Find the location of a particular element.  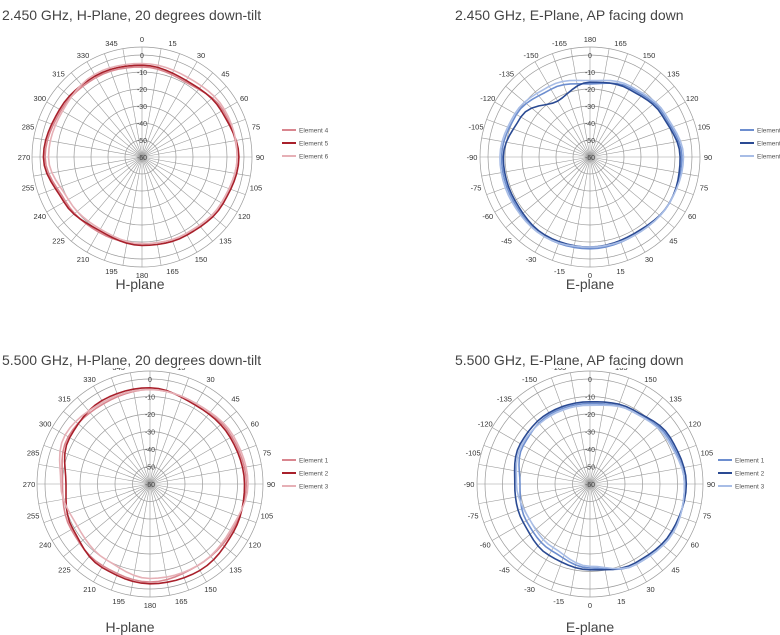

angle-tick-label: -120 is located at coordinates (487, 98).